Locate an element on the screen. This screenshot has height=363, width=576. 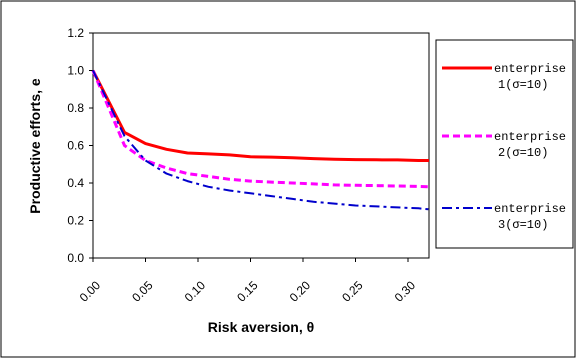
y-tick-label: 0.6 is located at coordinates (75, 146).